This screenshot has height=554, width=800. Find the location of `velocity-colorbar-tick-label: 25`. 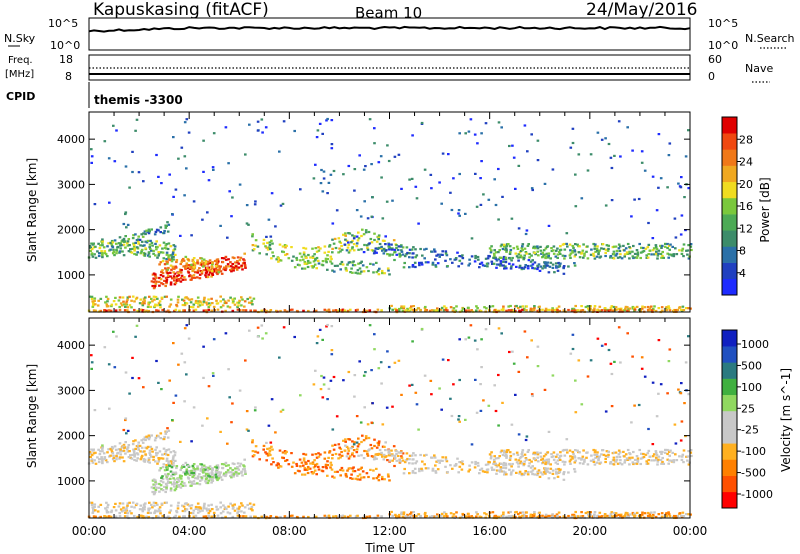

velocity-colorbar-tick-label: 25 is located at coordinates (748, 408).